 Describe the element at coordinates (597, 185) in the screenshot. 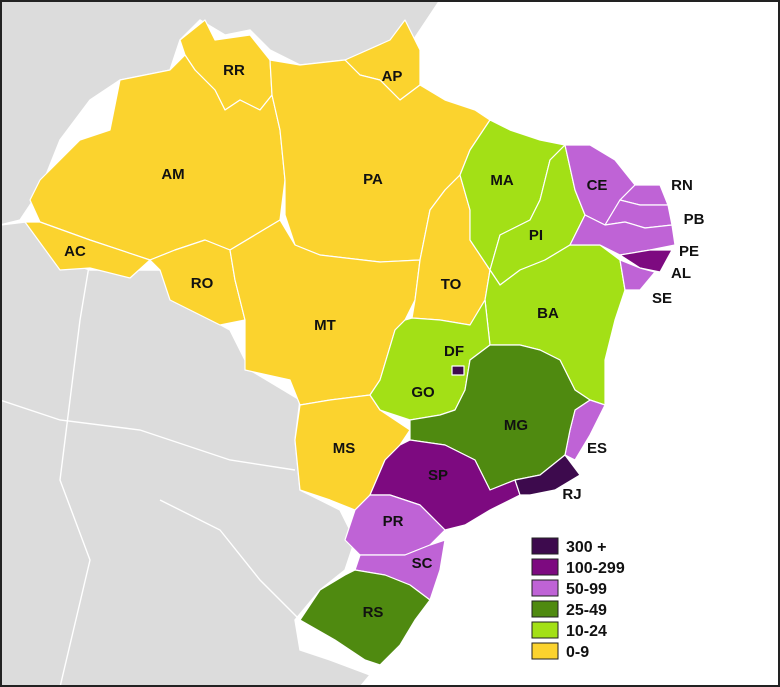

I see `label-ce: CE` at that location.